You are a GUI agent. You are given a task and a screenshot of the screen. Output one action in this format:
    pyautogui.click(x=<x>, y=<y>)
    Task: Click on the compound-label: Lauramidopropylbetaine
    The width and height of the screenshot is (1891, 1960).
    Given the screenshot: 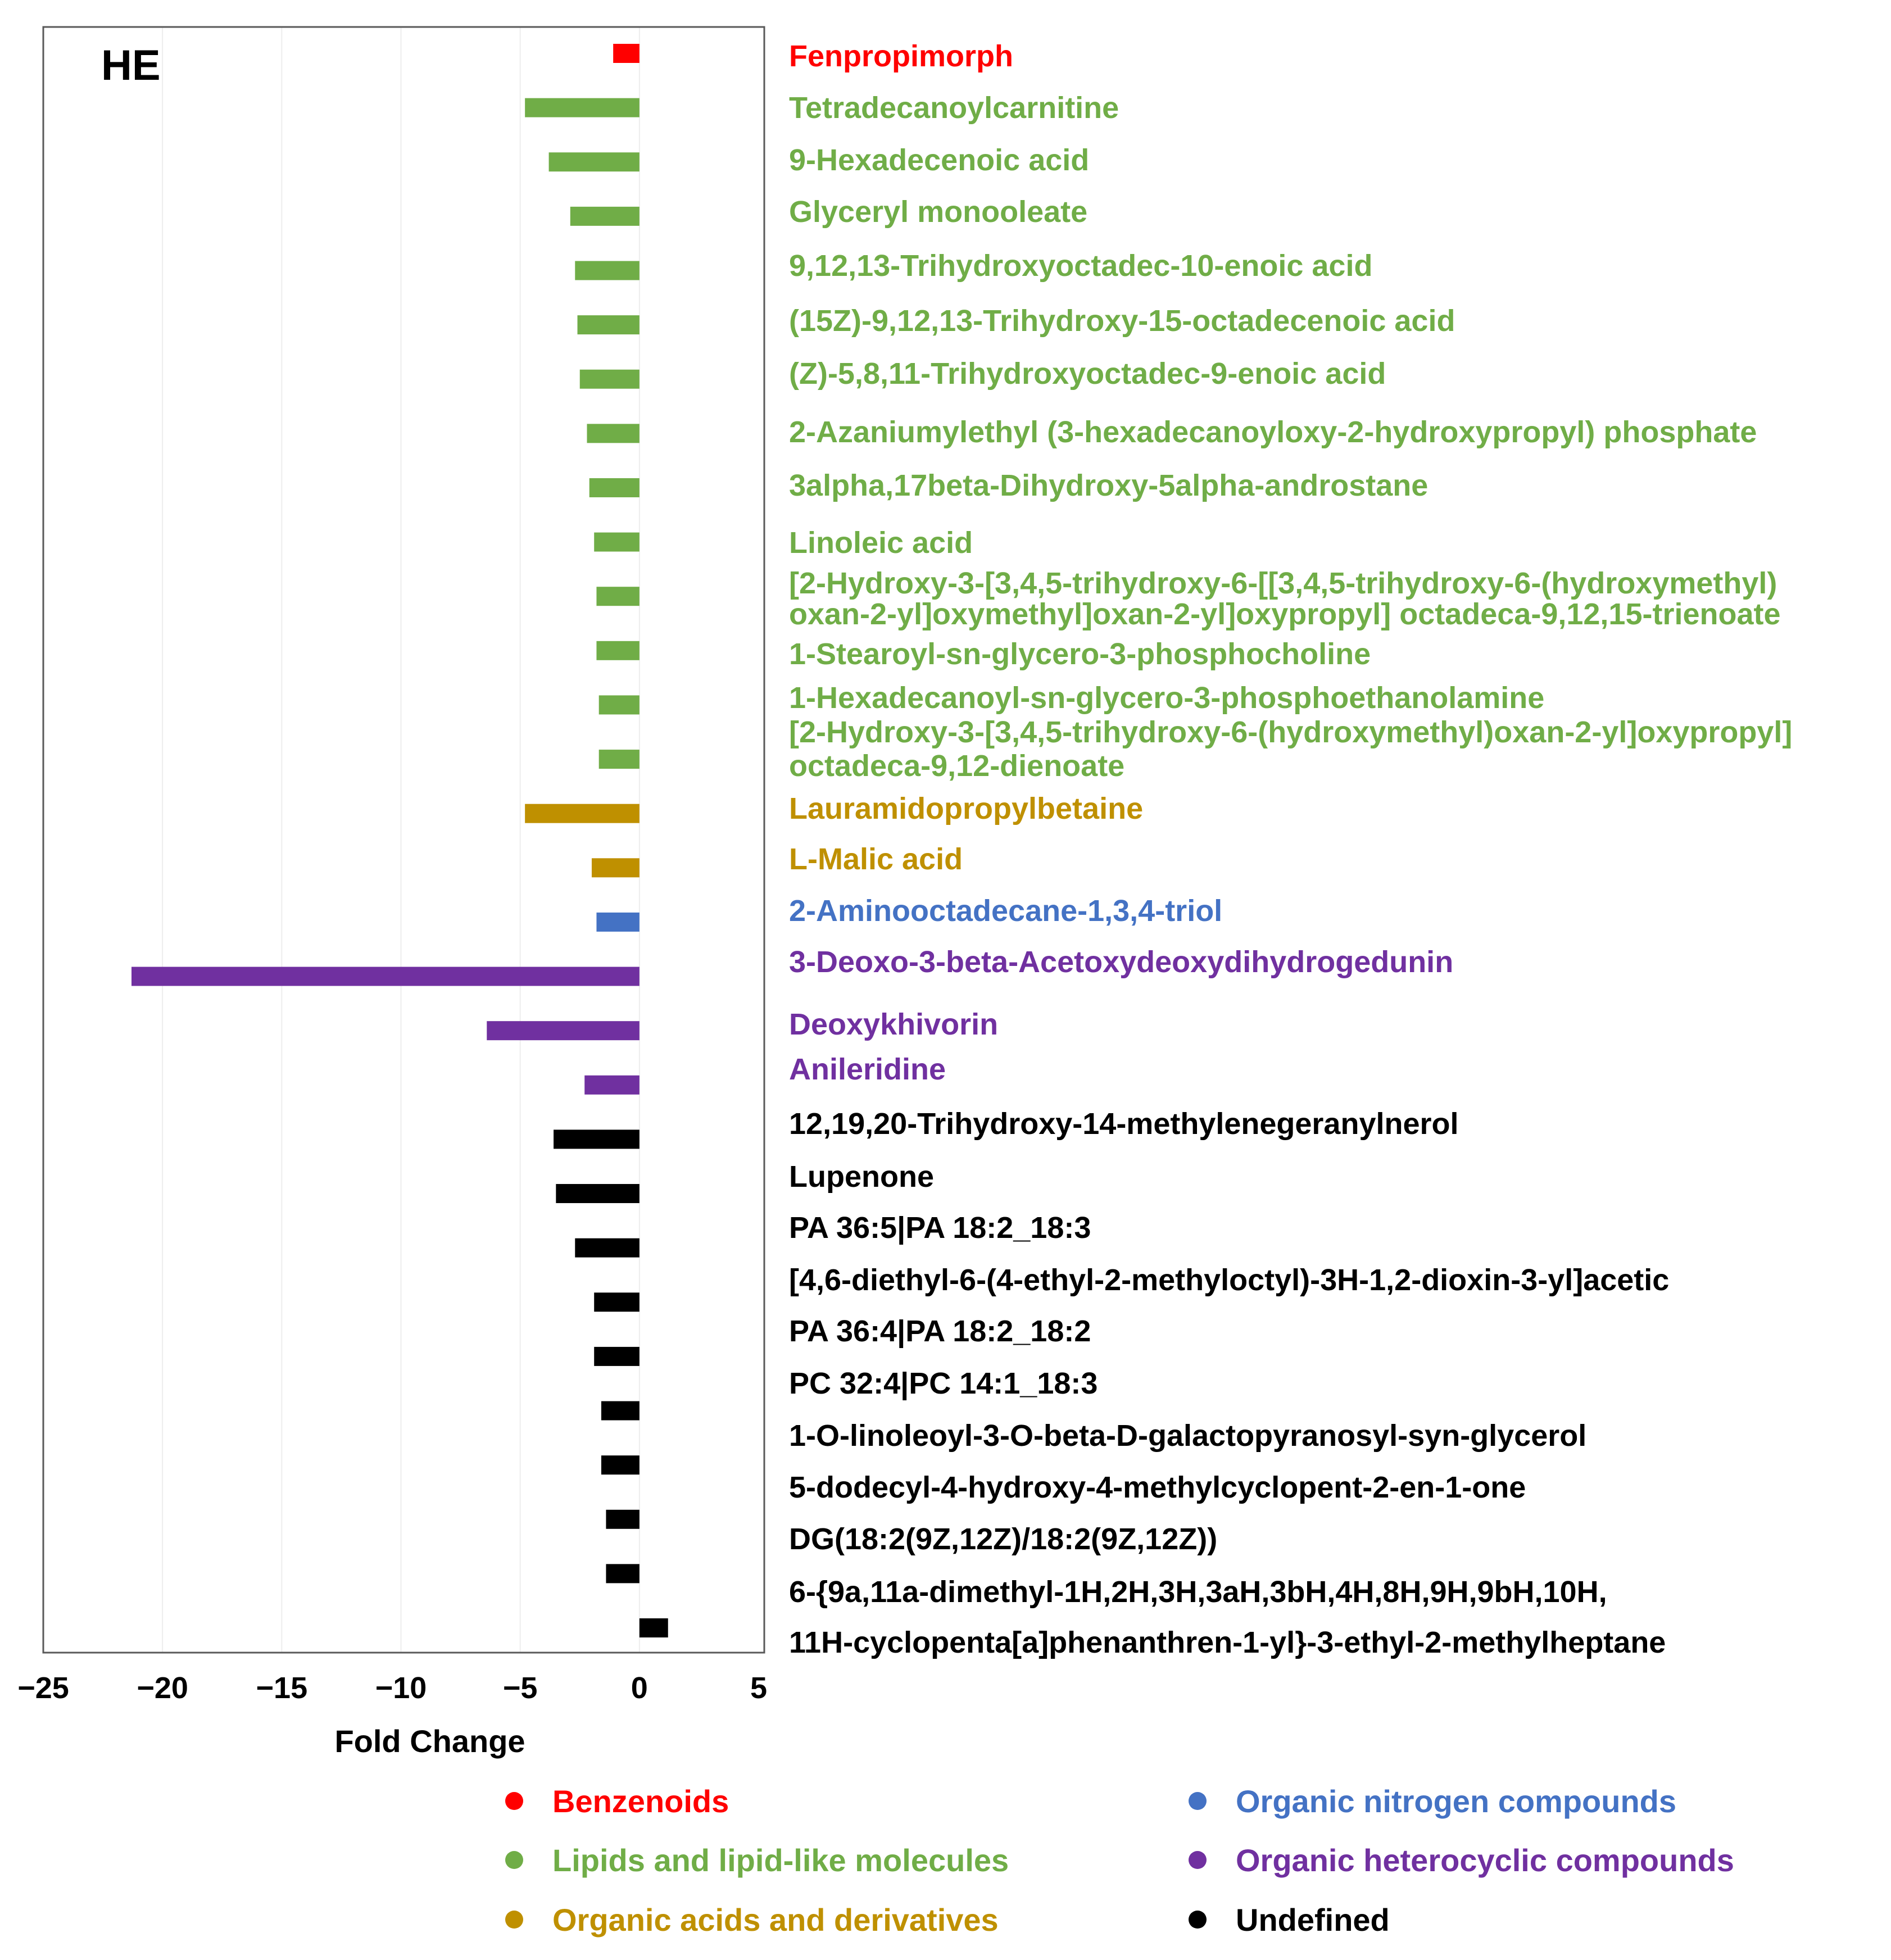 What is the action you would take?
    pyautogui.click(x=966, y=808)
    